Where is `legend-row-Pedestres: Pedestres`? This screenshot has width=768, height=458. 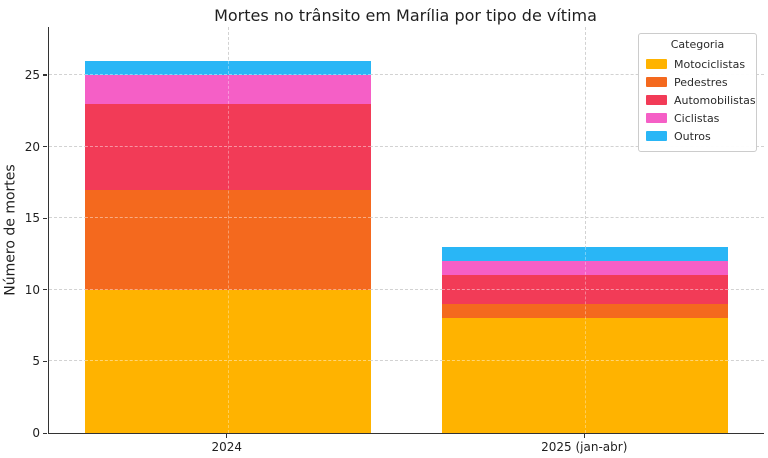 legend-row-Pedestres: Pedestres is located at coordinates (697, 82).